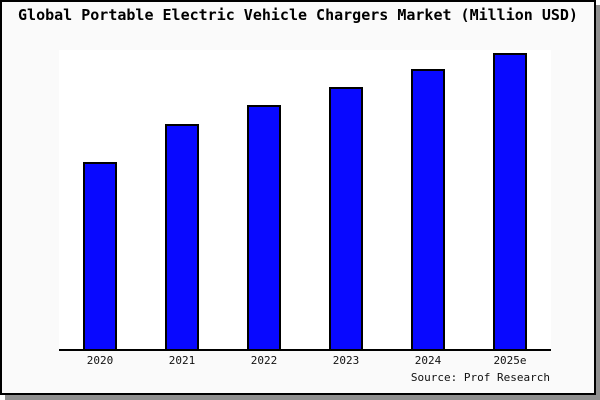 This screenshot has width=600, height=400. I want to click on x-label-2022: 2022, so click(264, 360).